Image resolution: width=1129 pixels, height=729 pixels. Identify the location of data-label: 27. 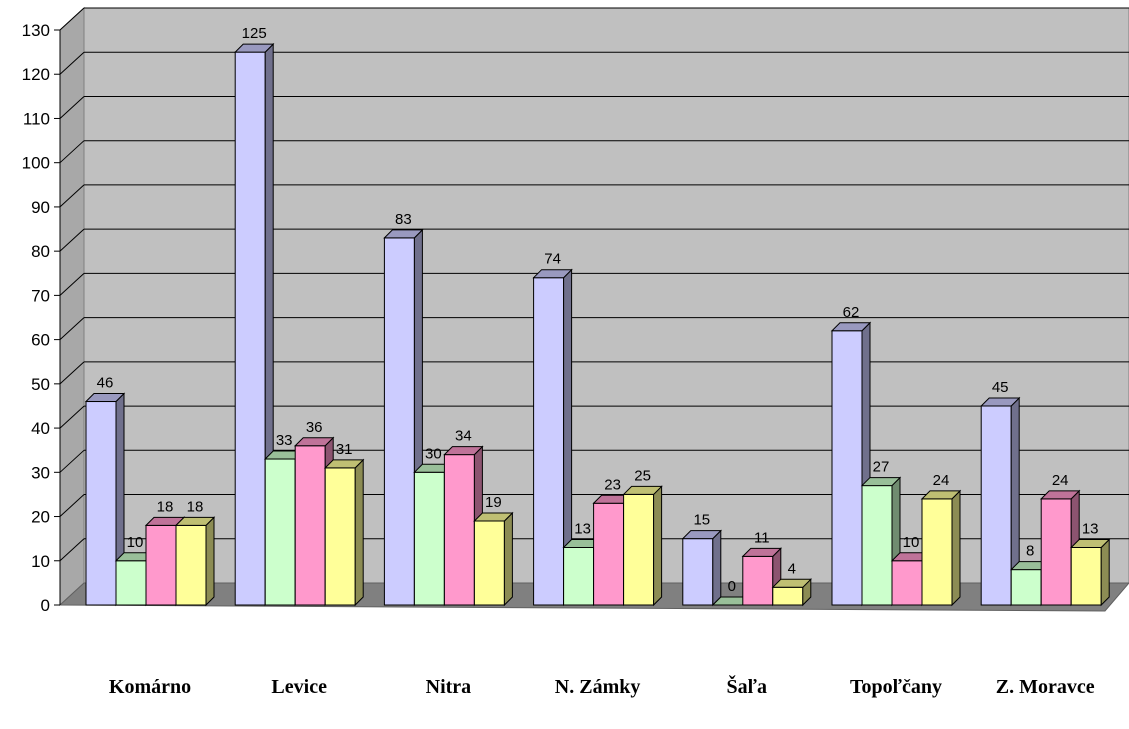
(881, 467).